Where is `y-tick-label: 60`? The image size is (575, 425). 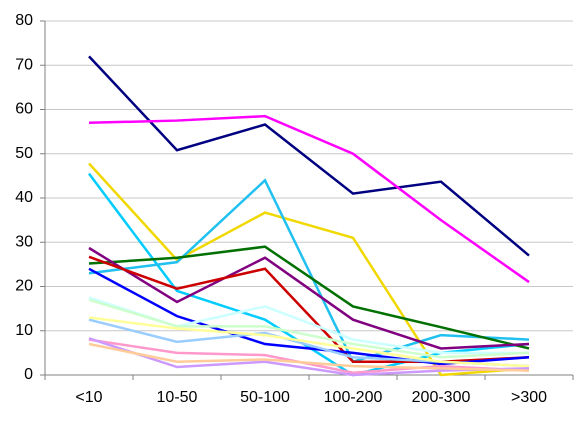 y-tick-label: 60 is located at coordinates (24, 109).